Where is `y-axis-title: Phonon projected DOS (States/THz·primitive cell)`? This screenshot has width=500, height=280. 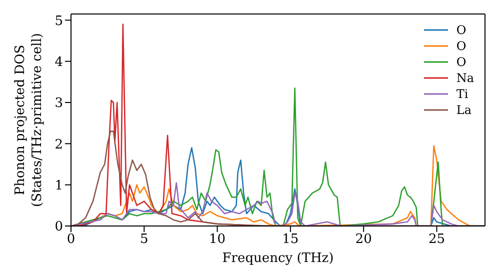 y-axis-title: Phonon projected DOS (States/THz·primitive cell) is located at coordinates (29, 120).